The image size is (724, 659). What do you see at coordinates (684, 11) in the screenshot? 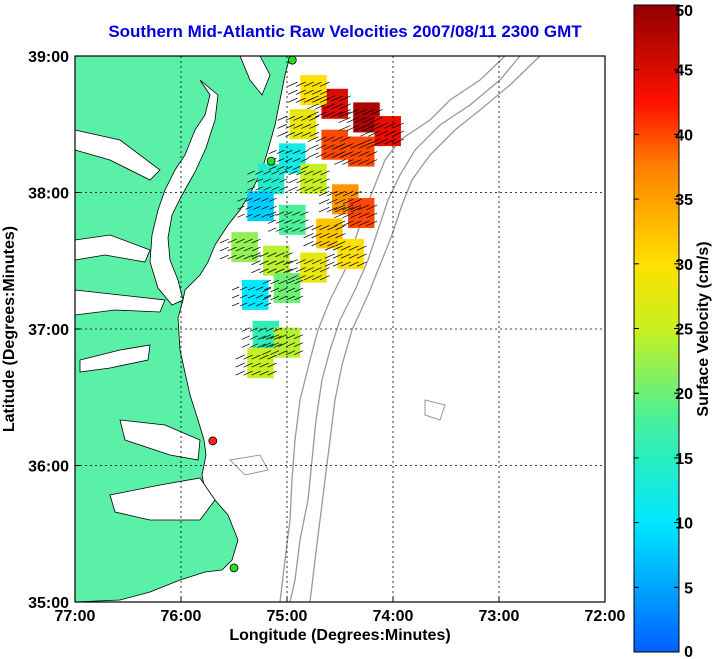
I see `colorbar-tick-label: 50` at bounding box center [684, 11].